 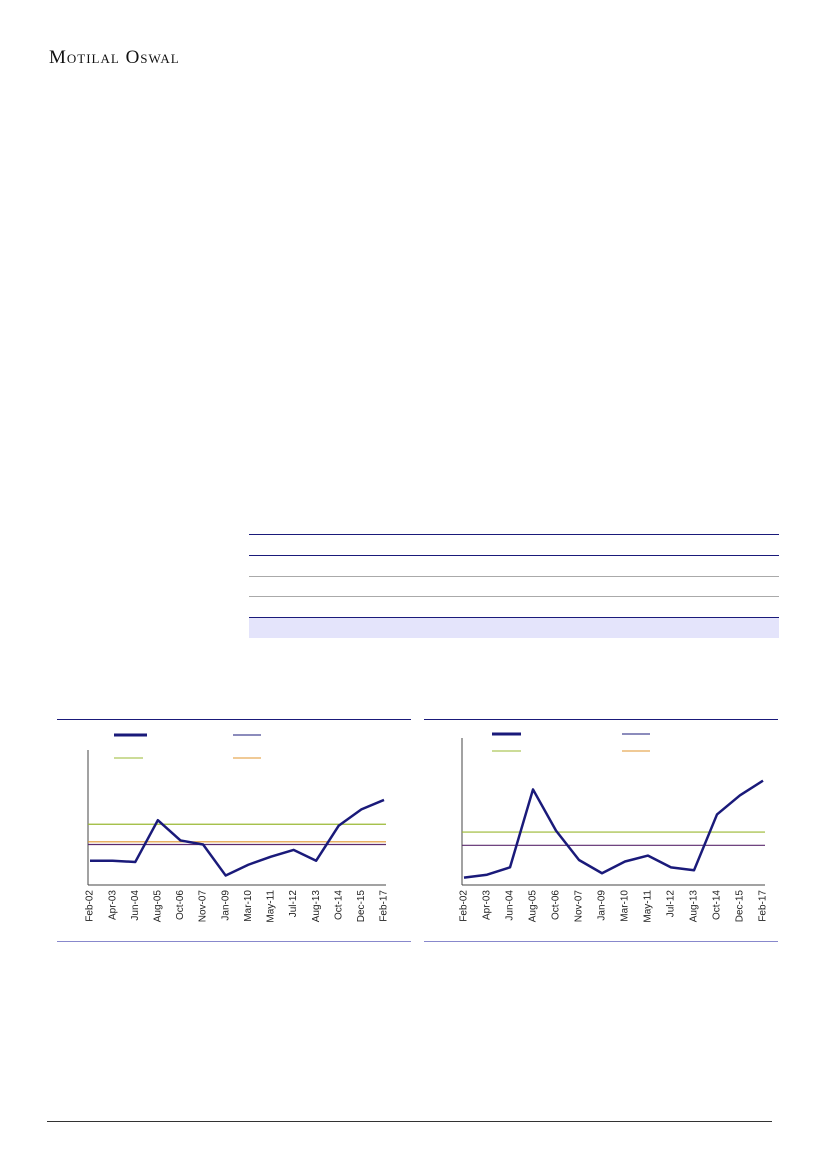 I want to click on brand: Motilal Oswal, so click(x=114, y=57).